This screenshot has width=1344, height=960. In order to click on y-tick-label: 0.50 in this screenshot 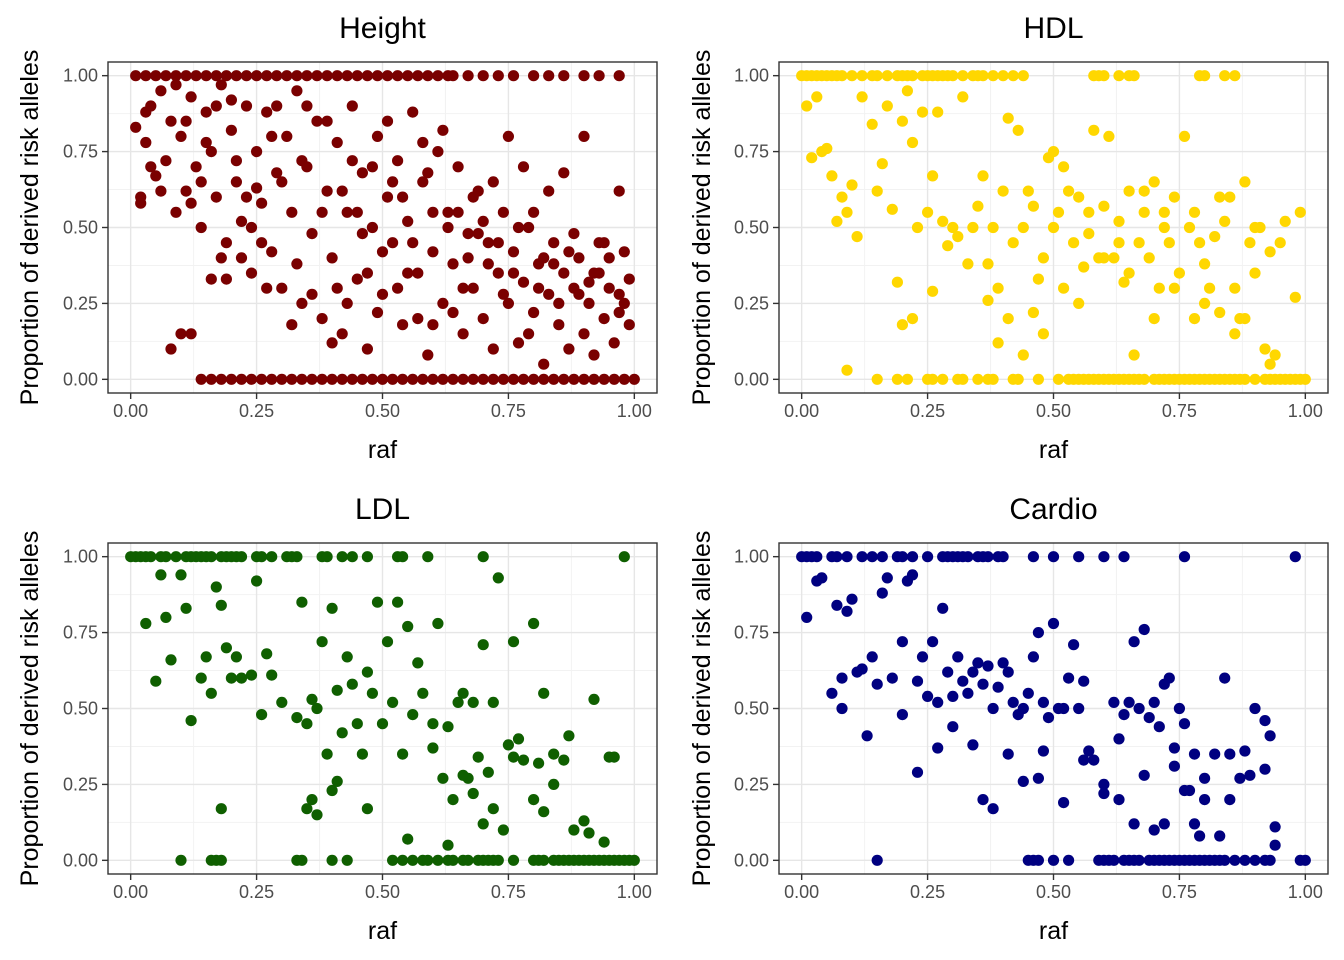, I will do `click(751, 709)`.